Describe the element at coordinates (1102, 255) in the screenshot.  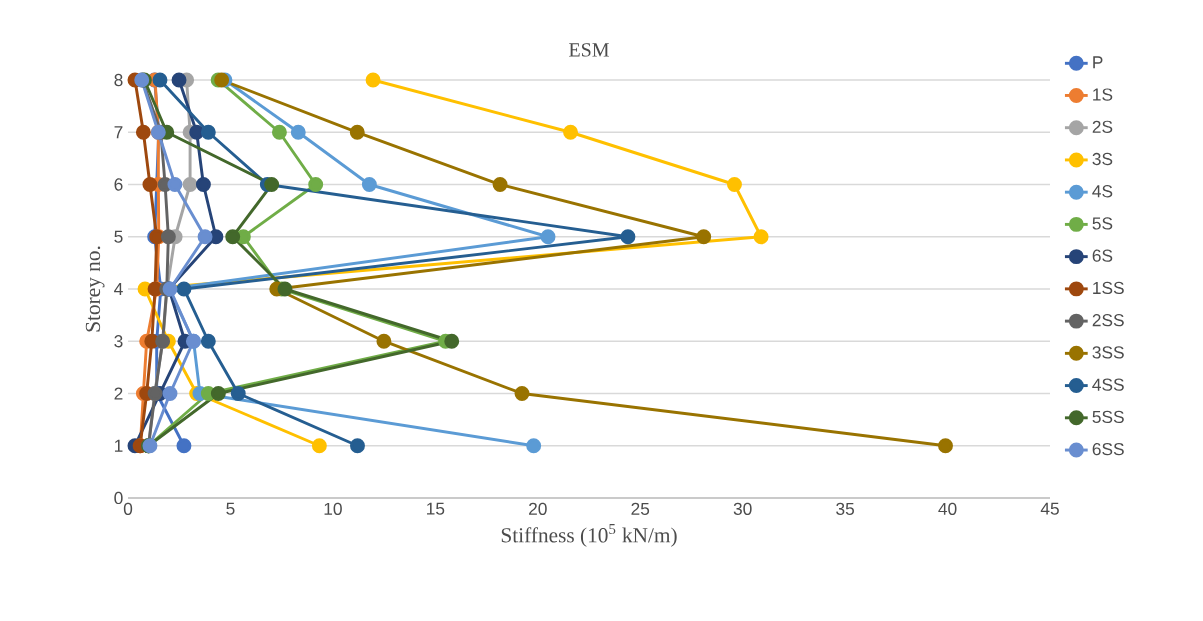
I see `legend-label: 6S` at that location.